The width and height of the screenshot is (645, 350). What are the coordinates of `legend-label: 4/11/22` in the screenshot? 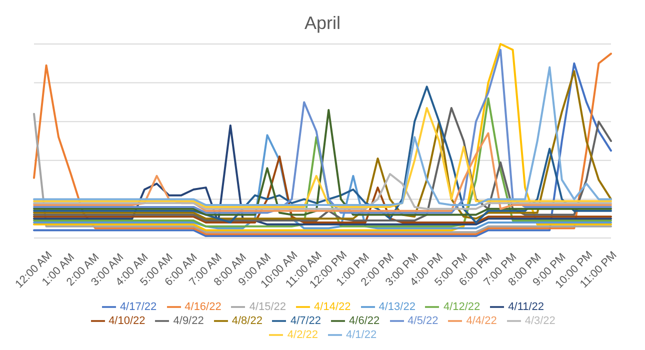 It's located at (526, 306).